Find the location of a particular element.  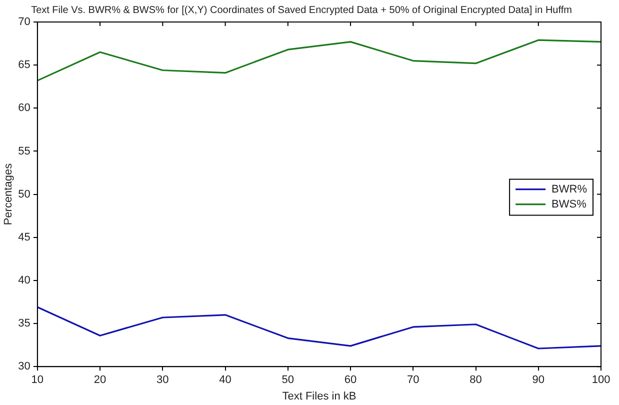

y-tick-label: 70 is located at coordinates (24, 22).